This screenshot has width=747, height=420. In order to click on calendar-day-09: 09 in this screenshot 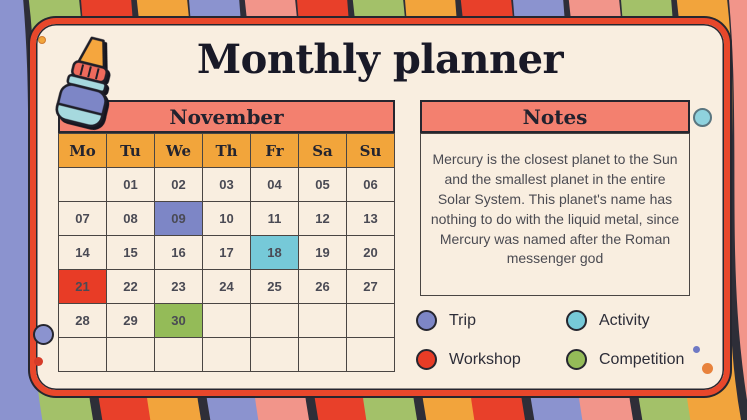, I will do `click(178, 218)`.